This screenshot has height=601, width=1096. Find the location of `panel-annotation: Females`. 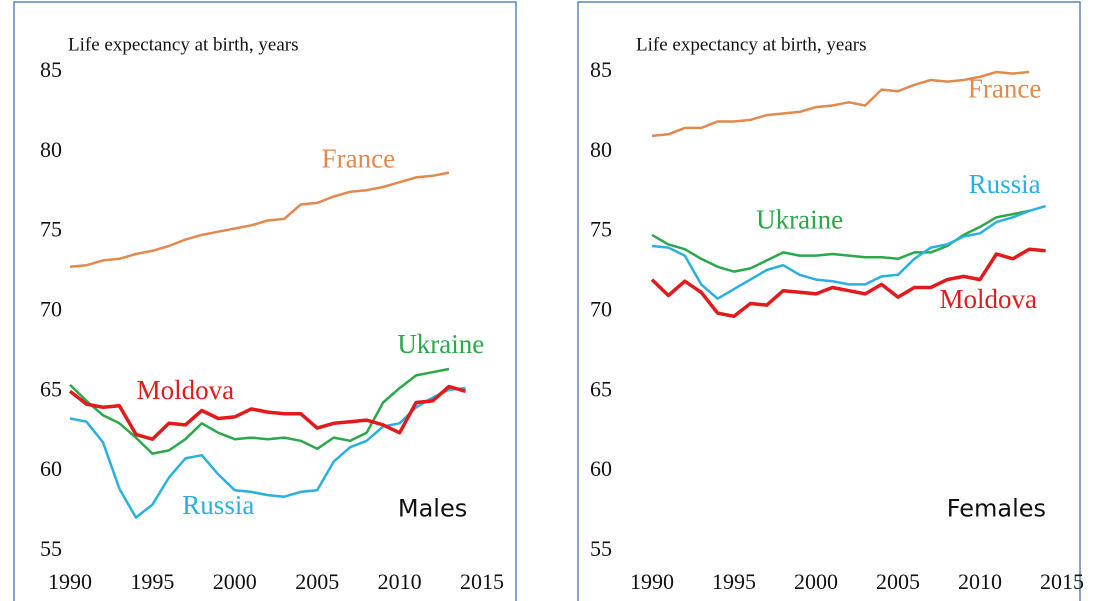

panel-annotation: Females is located at coordinates (996, 508).